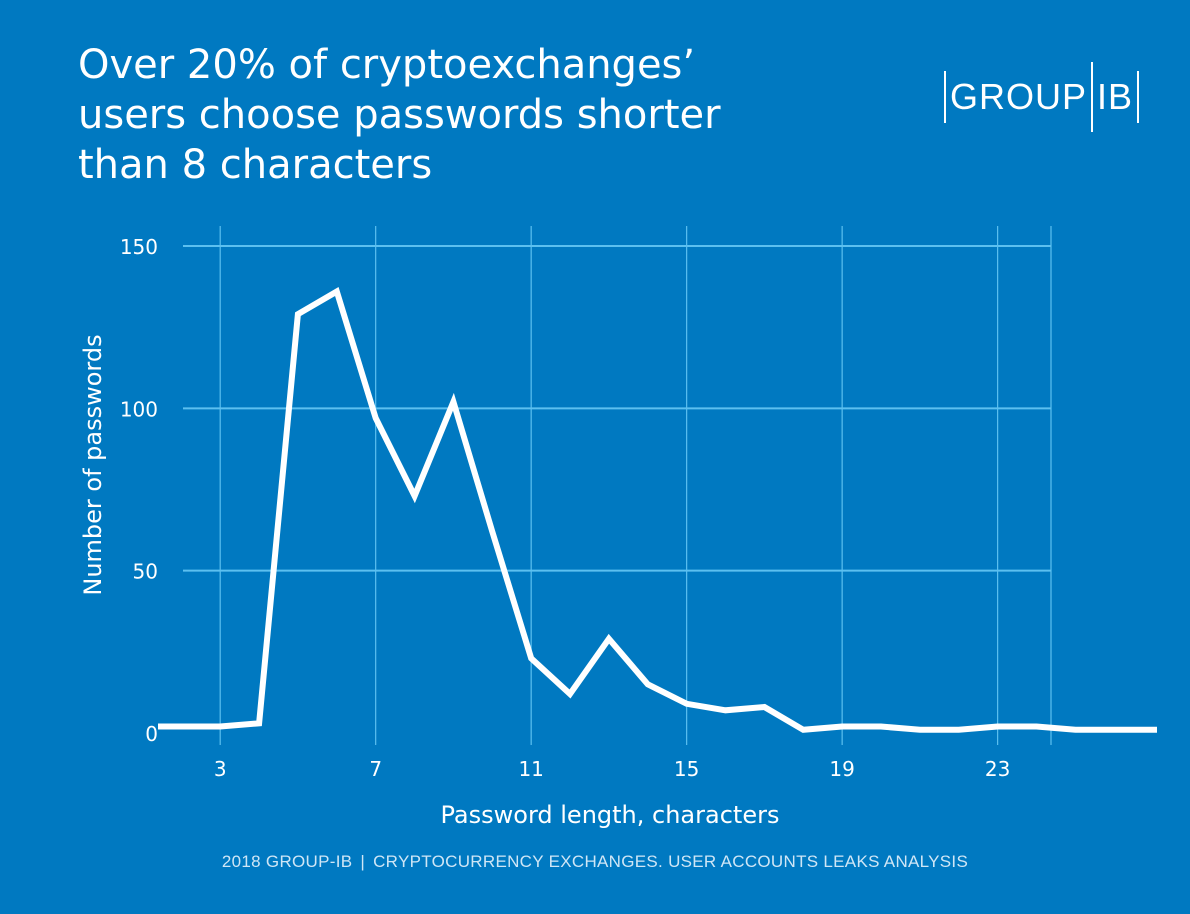 The image size is (1190, 914). Describe the element at coordinates (387, 65) in the screenshot. I see `title-line-1: Over 20% of cryptoexchanges’` at that location.